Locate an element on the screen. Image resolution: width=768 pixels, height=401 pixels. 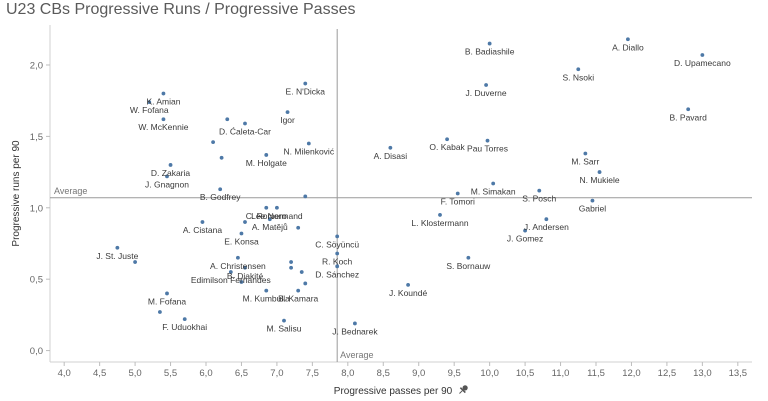
x-tick-label: 4,5 is located at coordinates (99, 373).